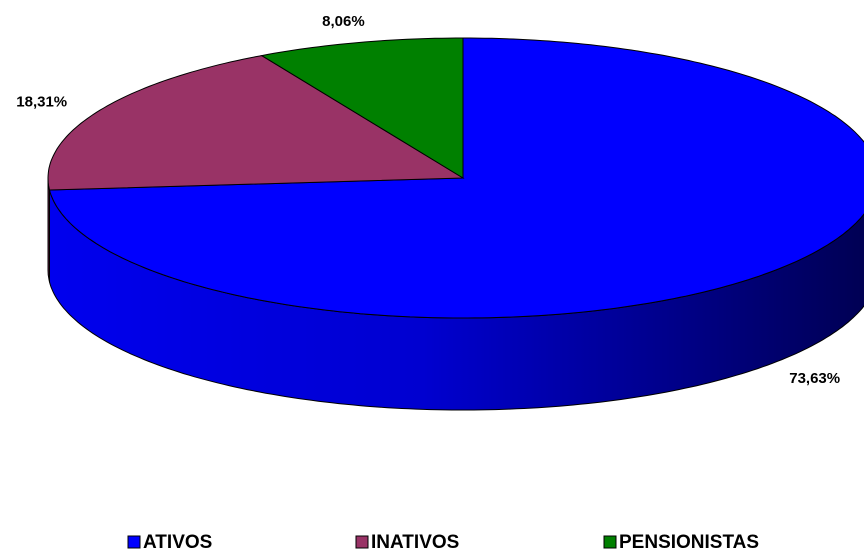 This screenshot has height=554, width=864. Describe the element at coordinates (343, 21) in the screenshot. I see `value-label: 8,06%` at that location.